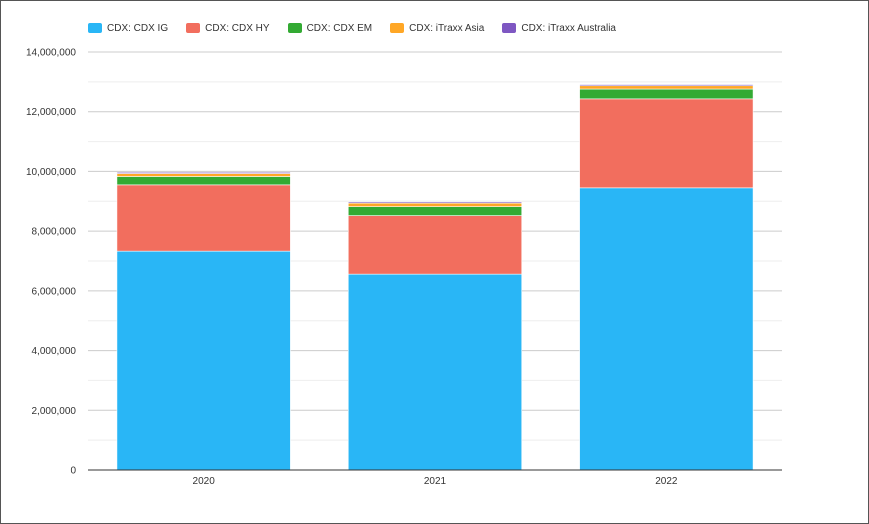 The image size is (869, 524). What do you see at coordinates (51, 112) in the screenshot?
I see `y-tick-label: 12,000,000` at bounding box center [51, 112].